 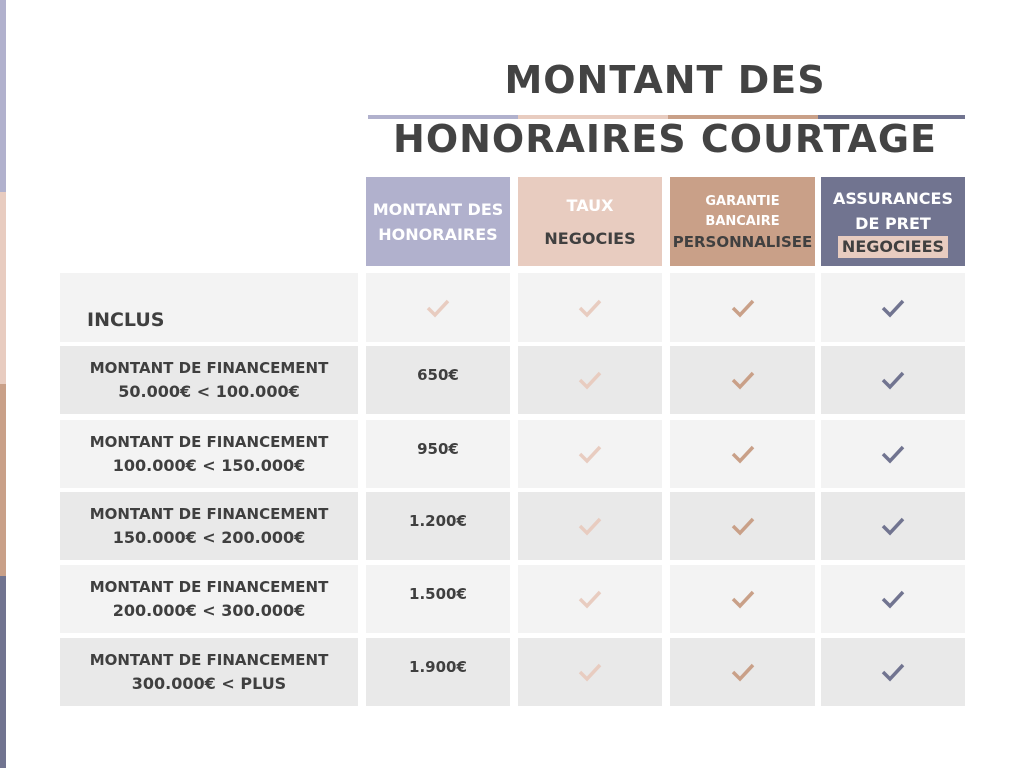 I want to click on column-header: TAUX NEGOCIES, so click(x=590, y=221).